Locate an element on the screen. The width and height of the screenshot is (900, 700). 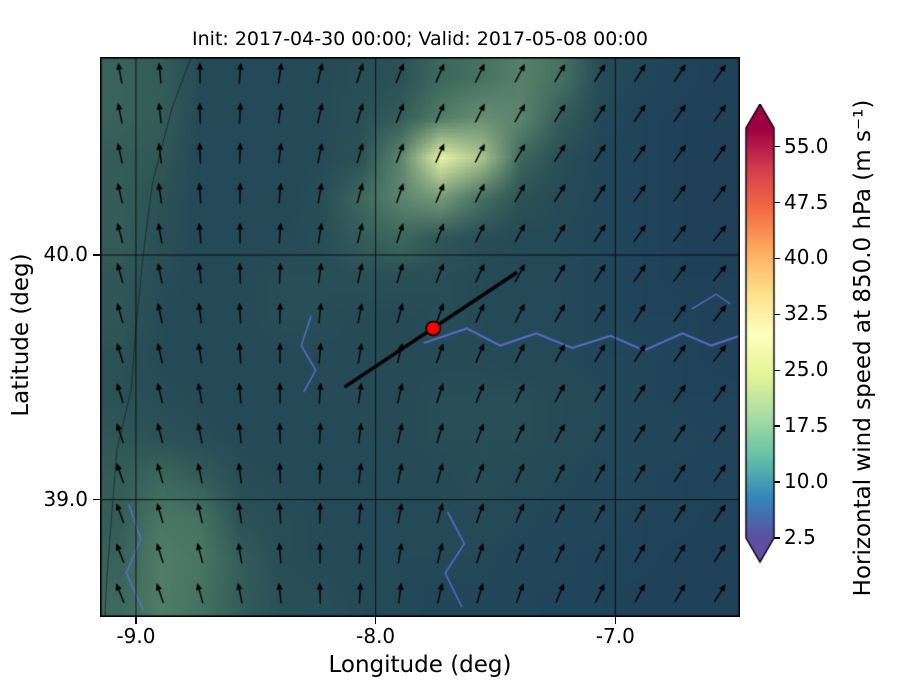
colorbar-tick-label: 47.5 is located at coordinates (806, 201).